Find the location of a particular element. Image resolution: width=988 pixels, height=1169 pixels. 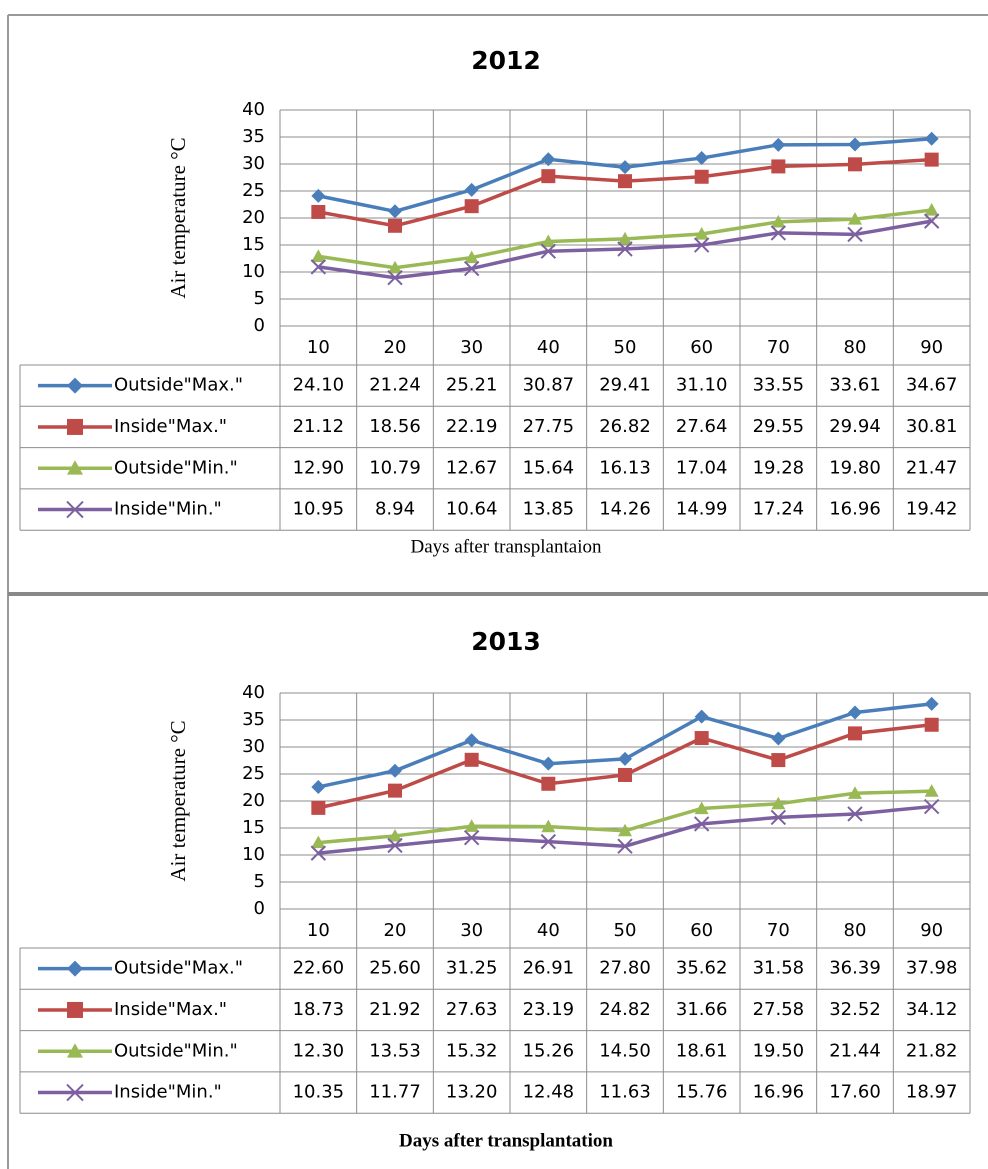

table-cell: 29.94 is located at coordinates (855, 426).